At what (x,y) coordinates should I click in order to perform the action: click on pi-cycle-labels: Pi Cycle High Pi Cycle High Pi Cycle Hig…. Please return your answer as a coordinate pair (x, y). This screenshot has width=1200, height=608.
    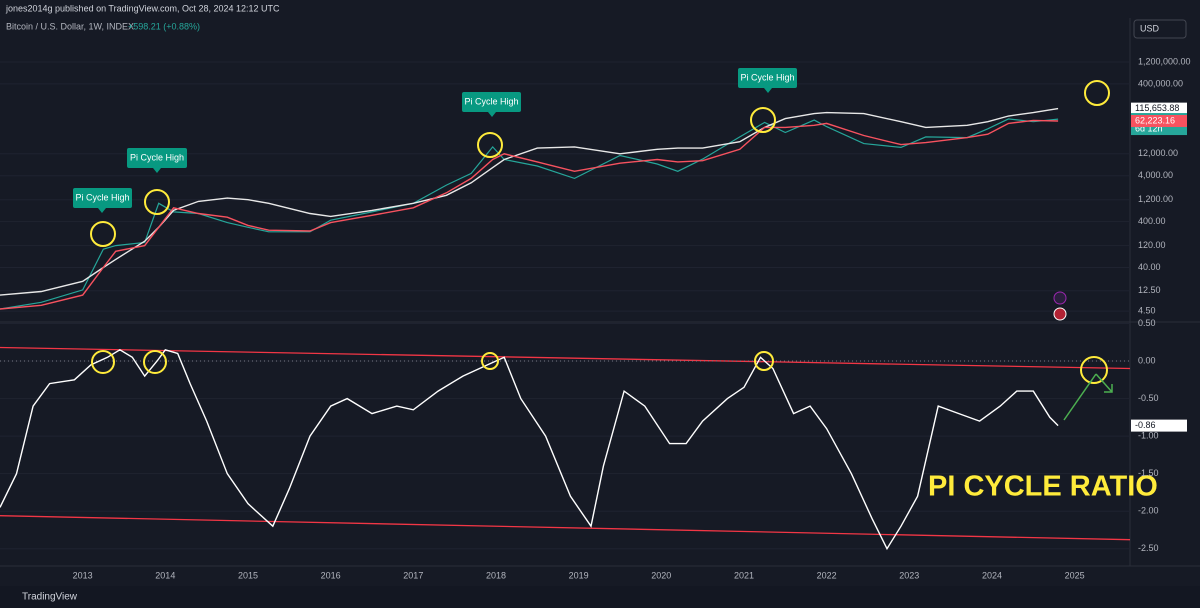
    Looking at the image, I should click on (435, 140).